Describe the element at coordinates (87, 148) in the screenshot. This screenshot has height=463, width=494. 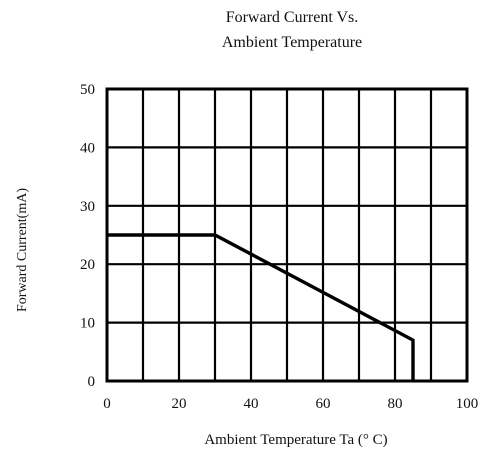
I see `y-tick-label-40: 40` at that location.